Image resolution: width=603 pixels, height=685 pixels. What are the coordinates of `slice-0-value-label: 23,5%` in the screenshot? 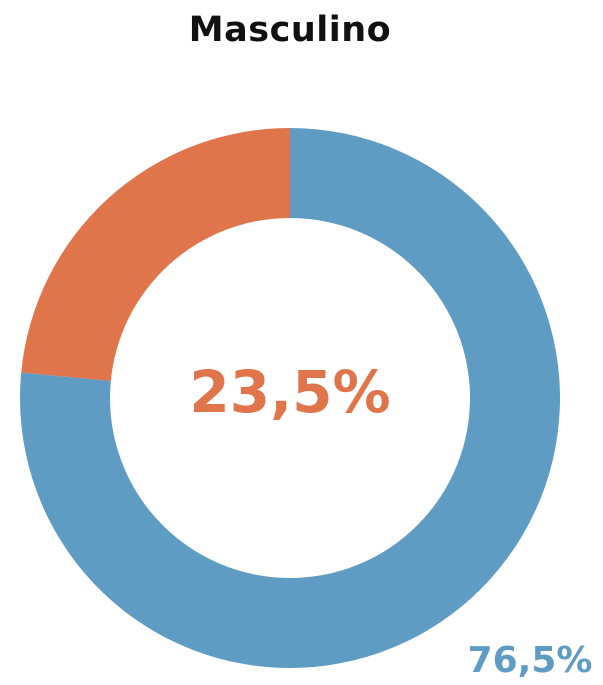 It's located at (289, 392).